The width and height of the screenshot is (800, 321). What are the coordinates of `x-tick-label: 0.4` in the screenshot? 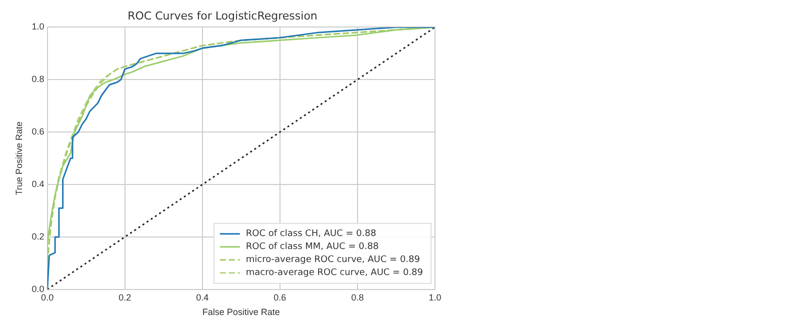 It's located at (202, 297).